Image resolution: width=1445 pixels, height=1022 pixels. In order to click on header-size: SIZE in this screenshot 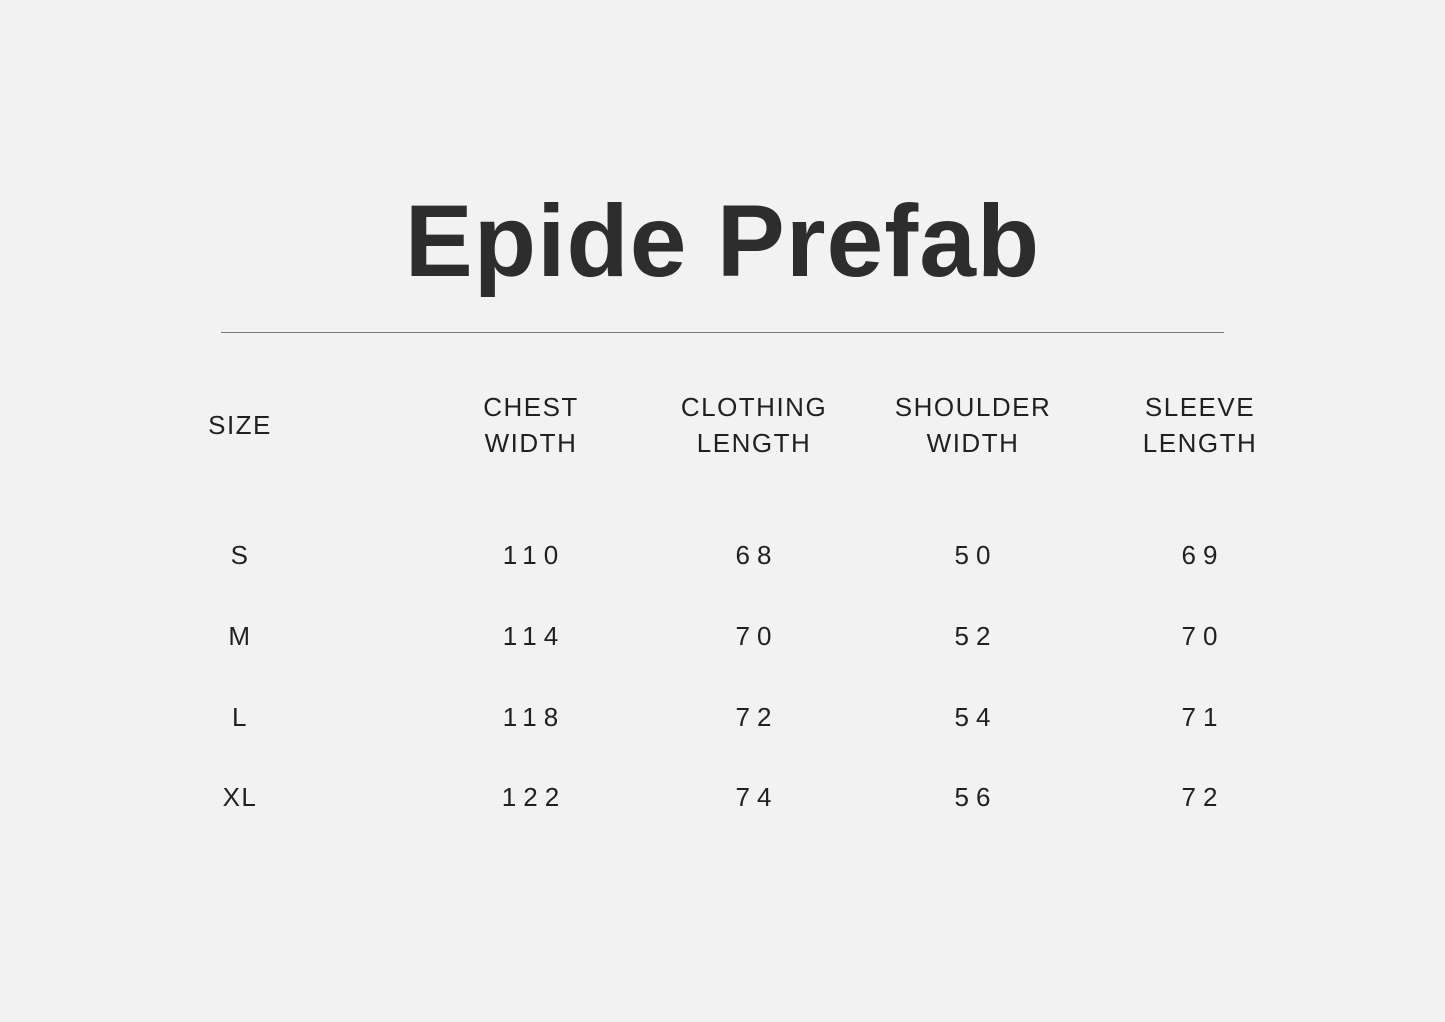, I will do `click(240, 425)`.